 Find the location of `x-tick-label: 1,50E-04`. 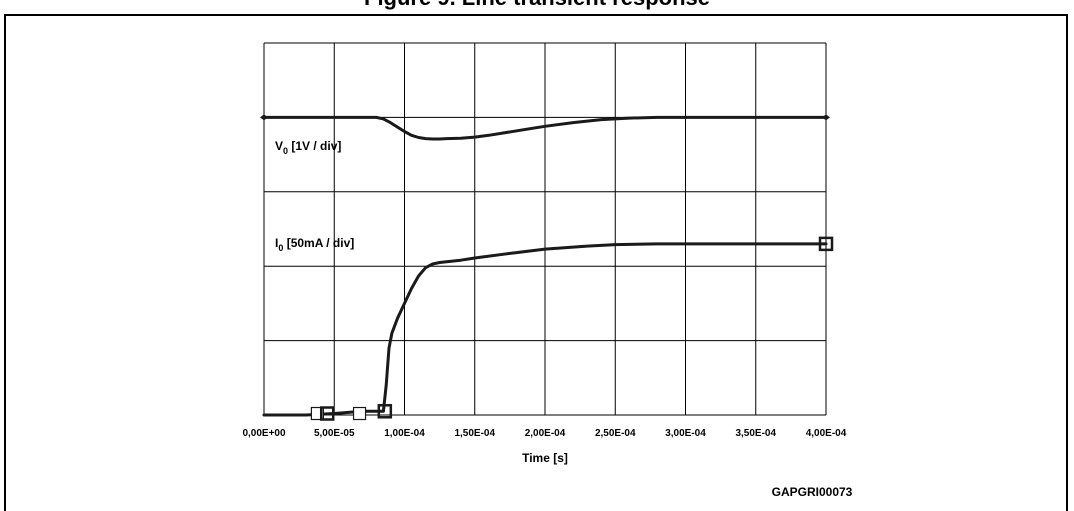

x-tick-label: 1,50E-04 is located at coordinates (474, 433).